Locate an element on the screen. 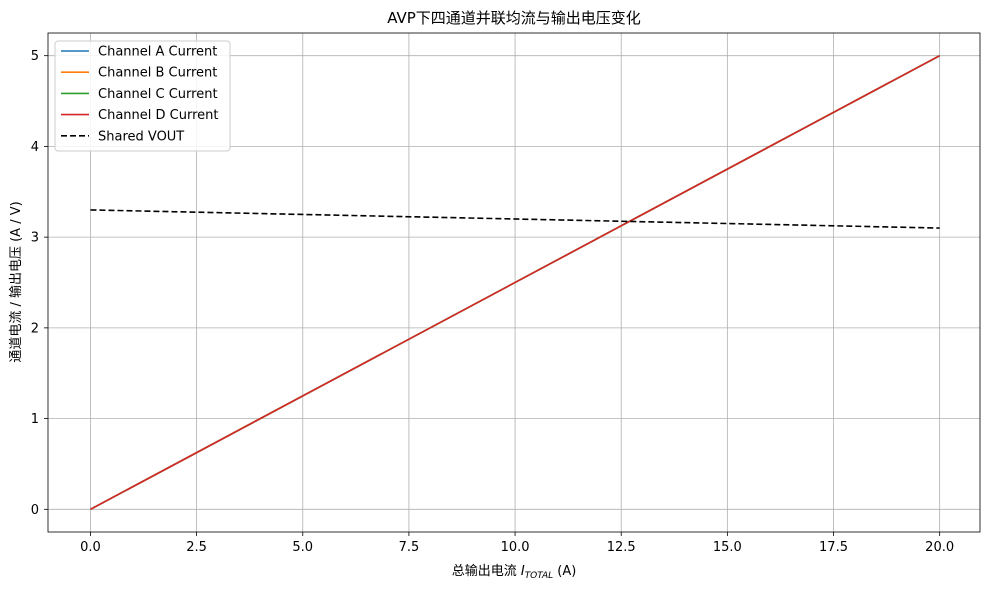 This screenshot has height=590, width=990. x-axis-label: 总输出电流 ITOTAL (A) is located at coordinates (514, 572).